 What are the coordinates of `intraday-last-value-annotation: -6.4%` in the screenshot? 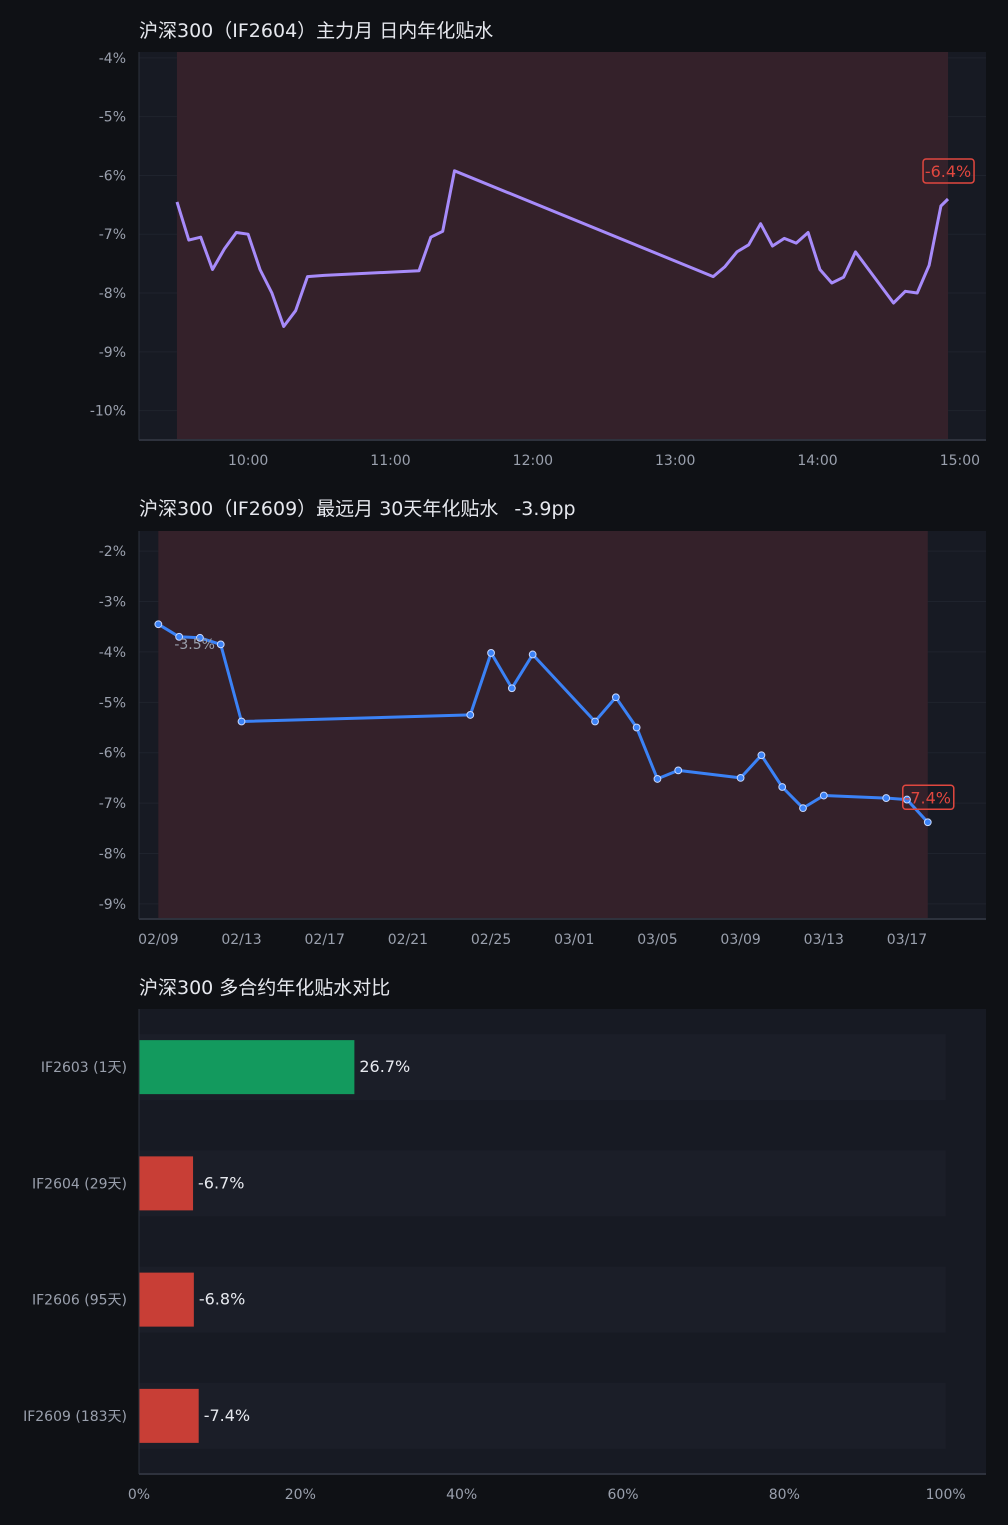 It's located at (948, 171).